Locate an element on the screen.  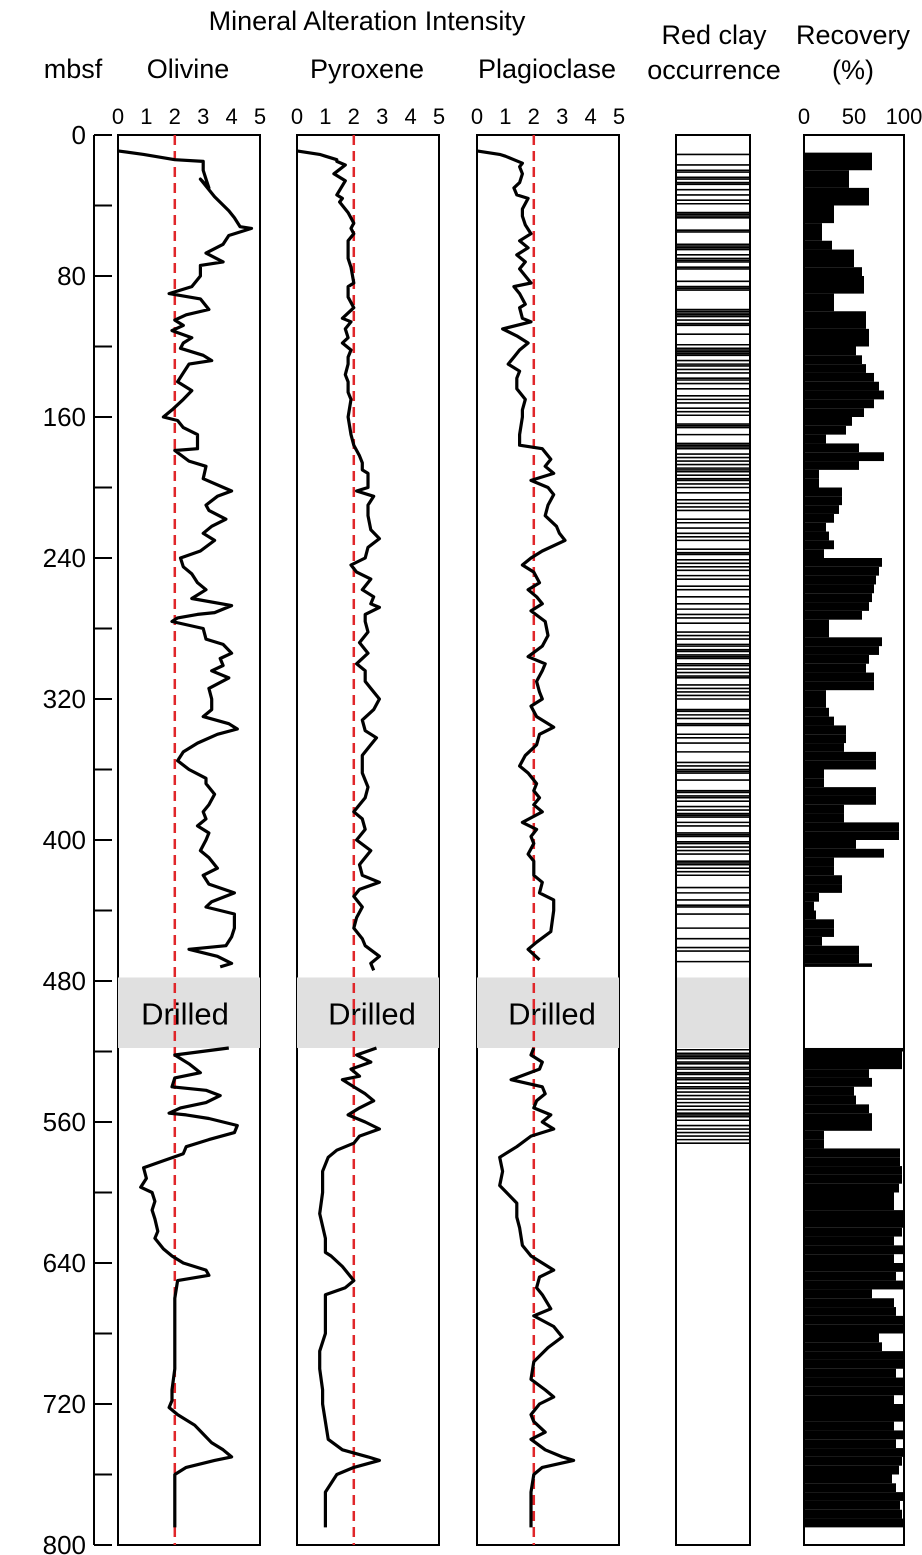
intensity-tick-label: 0 is located at coordinates (297, 116).